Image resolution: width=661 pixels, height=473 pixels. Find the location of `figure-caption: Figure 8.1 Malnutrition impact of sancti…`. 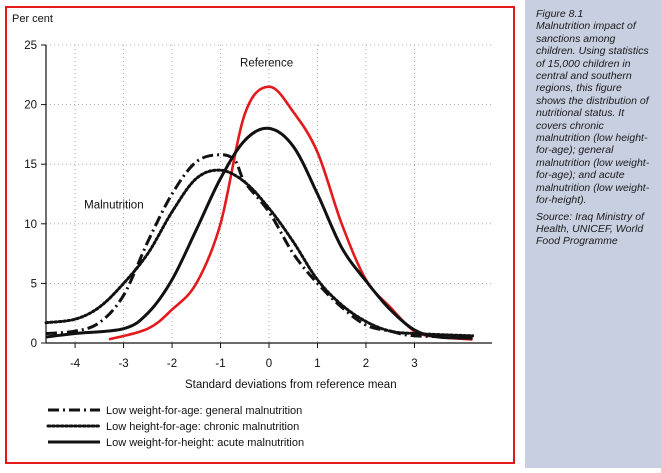

figure-caption: Figure 8.1 Malnutrition impact of sancti… is located at coordinates (595, 128).